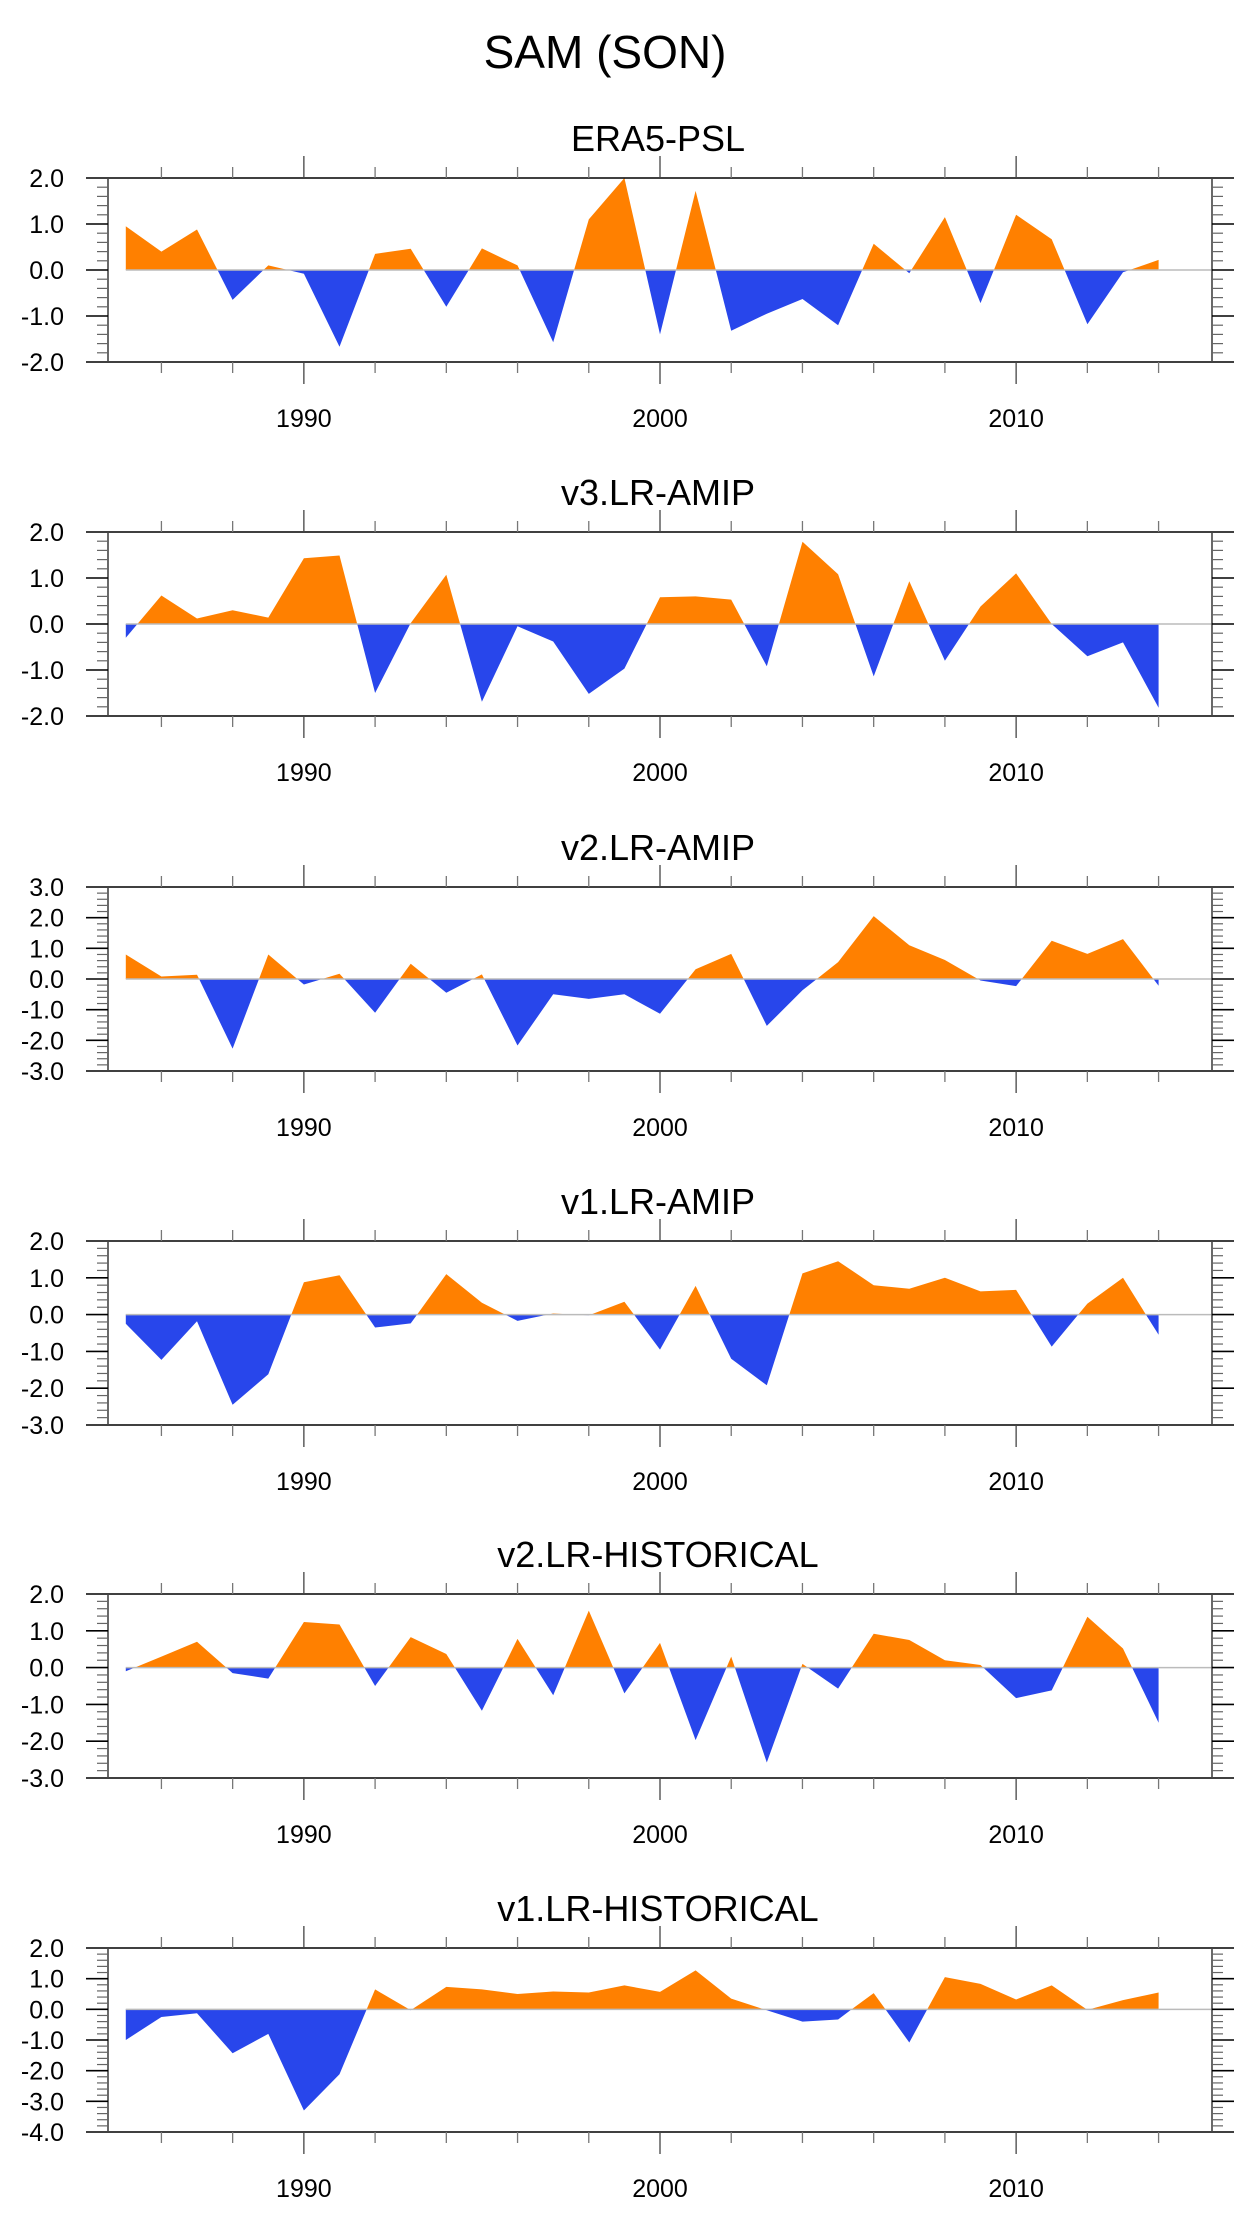 The image size is (1249, 2229). What do you see at coordinates (46, 888) in the screenshot?
I see `ytick-label: 3.0` at bounding box center [46, 888].